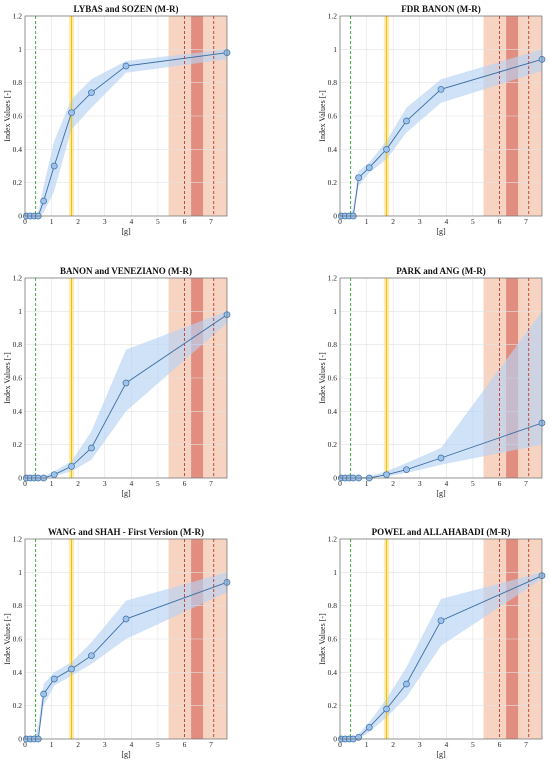 This screenshot has width=550, height=762. I want to click on chart-title: POWEL and ALLAHABADI (M-R), so click(441, 532).